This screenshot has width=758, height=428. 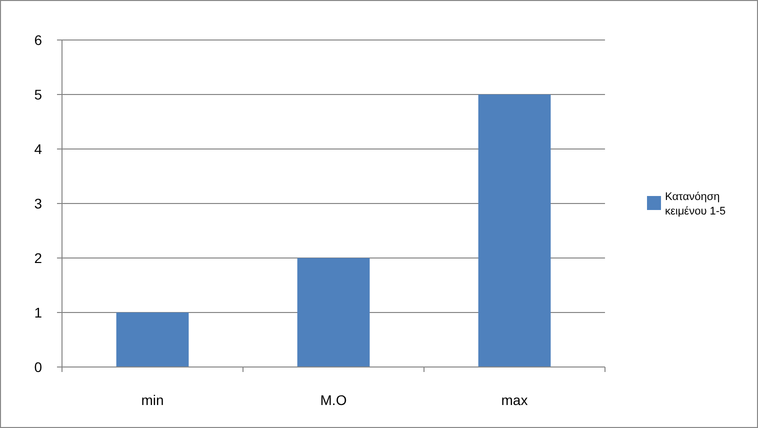 I want to click on y-tick-label: 2, so click(x=38, y=258).